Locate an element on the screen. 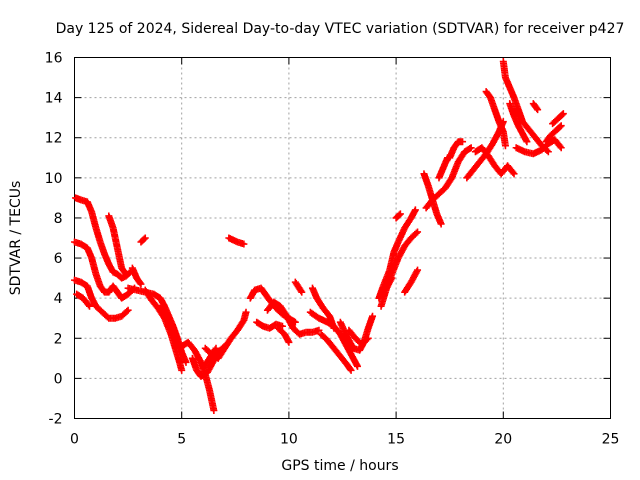 The width and height of the screenshot is (640, 480). series-t41 is located at coordinates (535, 107).